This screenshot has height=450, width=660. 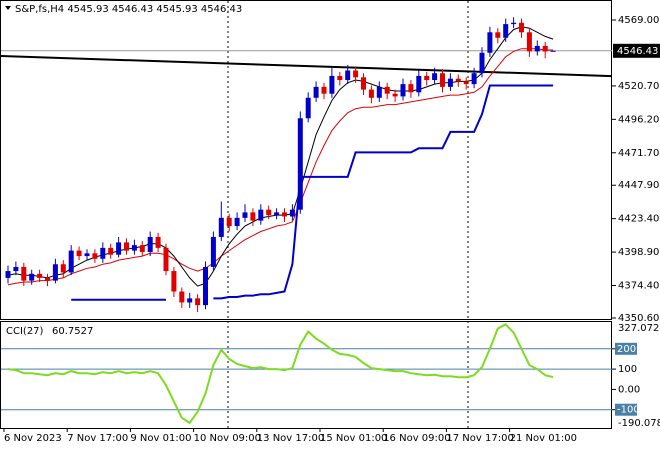 What do you see at coordinates (479, 438) in the screenshot?
I see `x-tick-label: 17 Nov 17:00` at bounding box center [479, 438].